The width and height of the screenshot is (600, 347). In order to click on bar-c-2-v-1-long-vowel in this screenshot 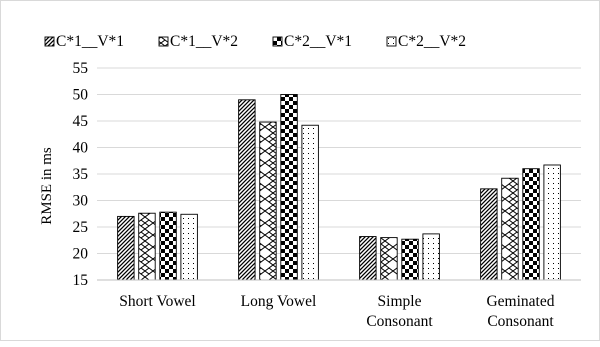, I will do `click(289, 187)`.